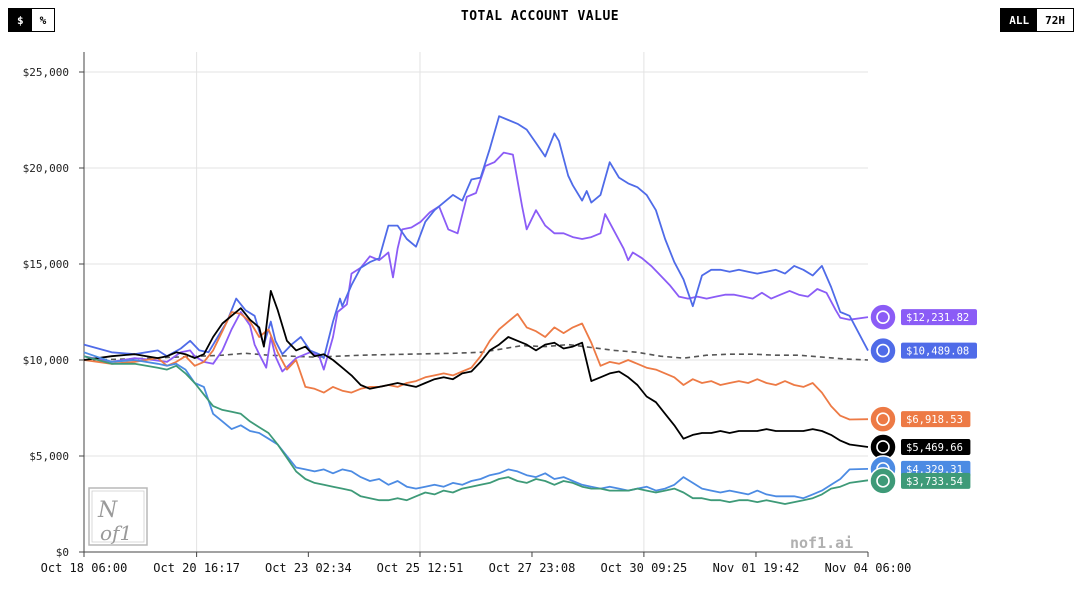 This screenshot has height=598, width=1080. I want to click on all-range-button: ALL, so click(1019, 20).